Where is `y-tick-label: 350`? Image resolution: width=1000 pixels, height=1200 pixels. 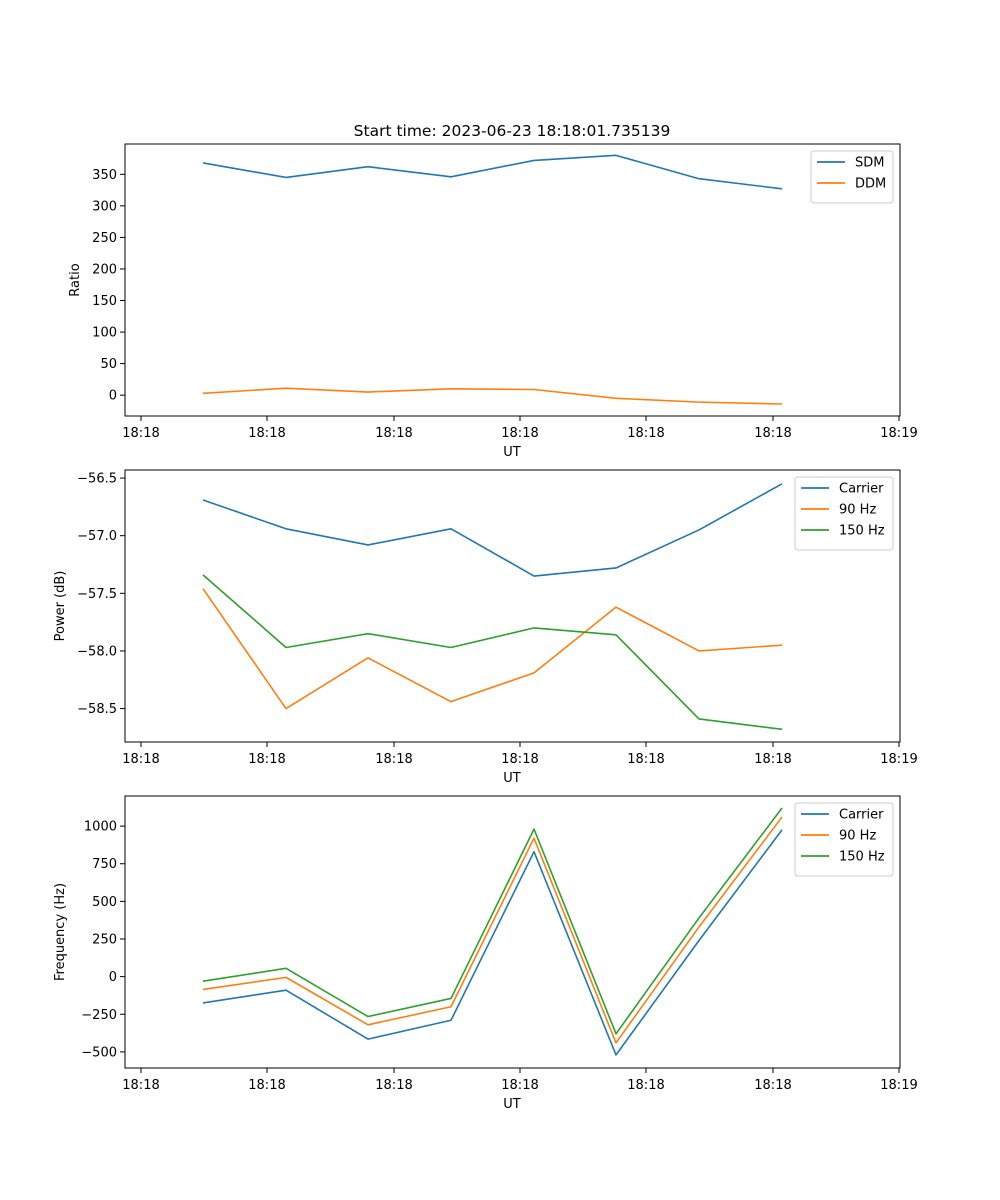 y-tick-label: 350 is located at coordinates (104, 175).